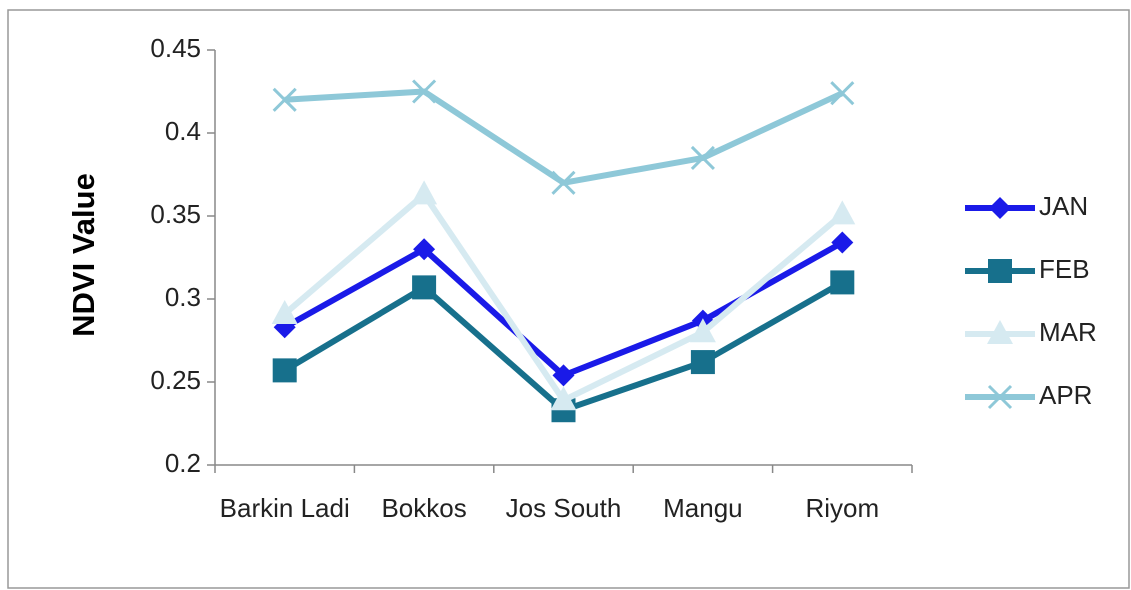 This screenshot has height=590, width=1131. Describe the element at coordinates (842, 508) in the screenshot. I see `x-tick-label: Riyom` at that location.